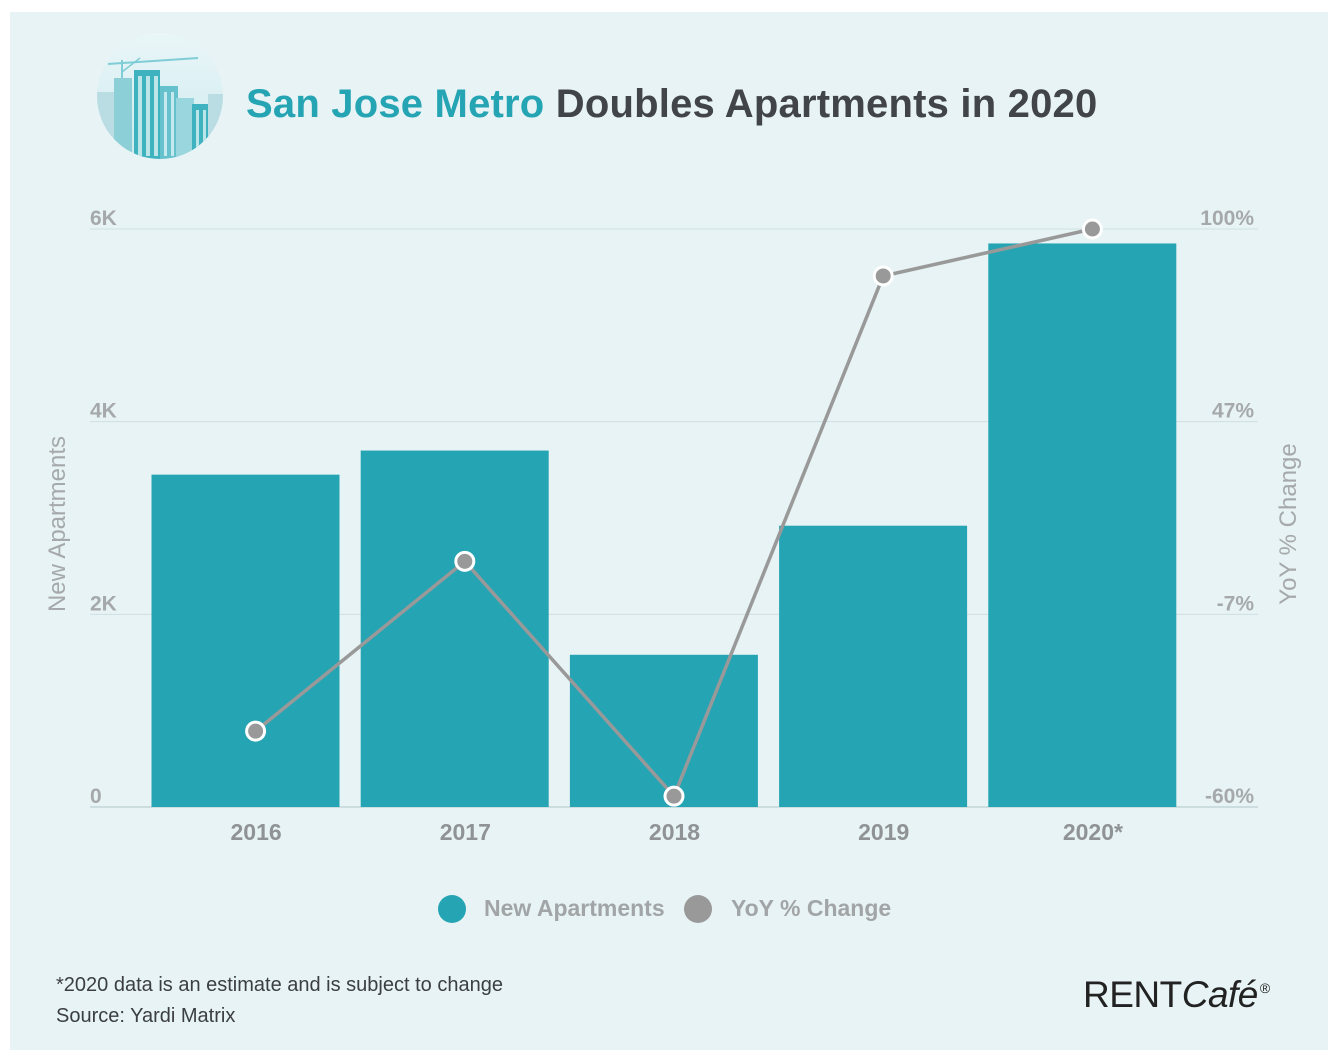 The image size is (1340, 1064). I want to click on legend-label: YoY % Change, so click(811, 908).